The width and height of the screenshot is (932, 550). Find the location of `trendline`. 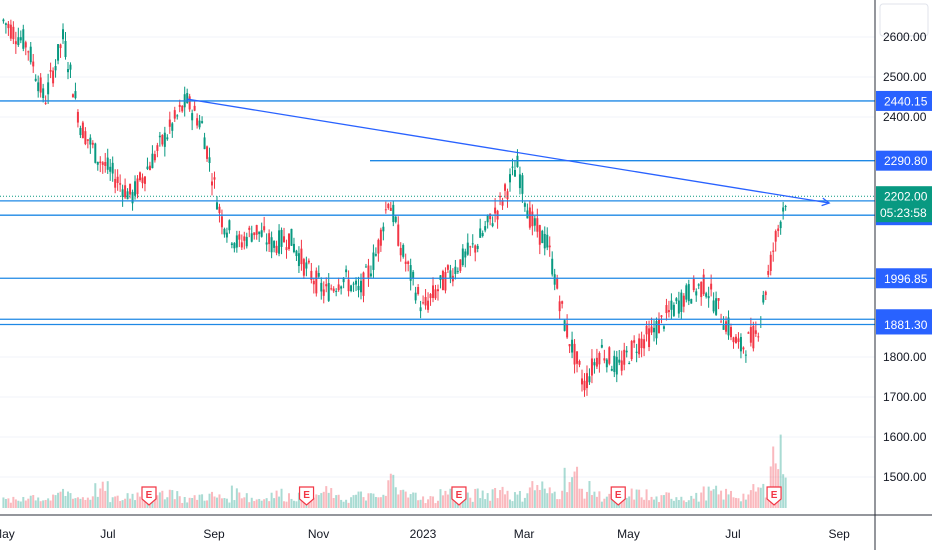

trendline is located at coordinates (508, 152).